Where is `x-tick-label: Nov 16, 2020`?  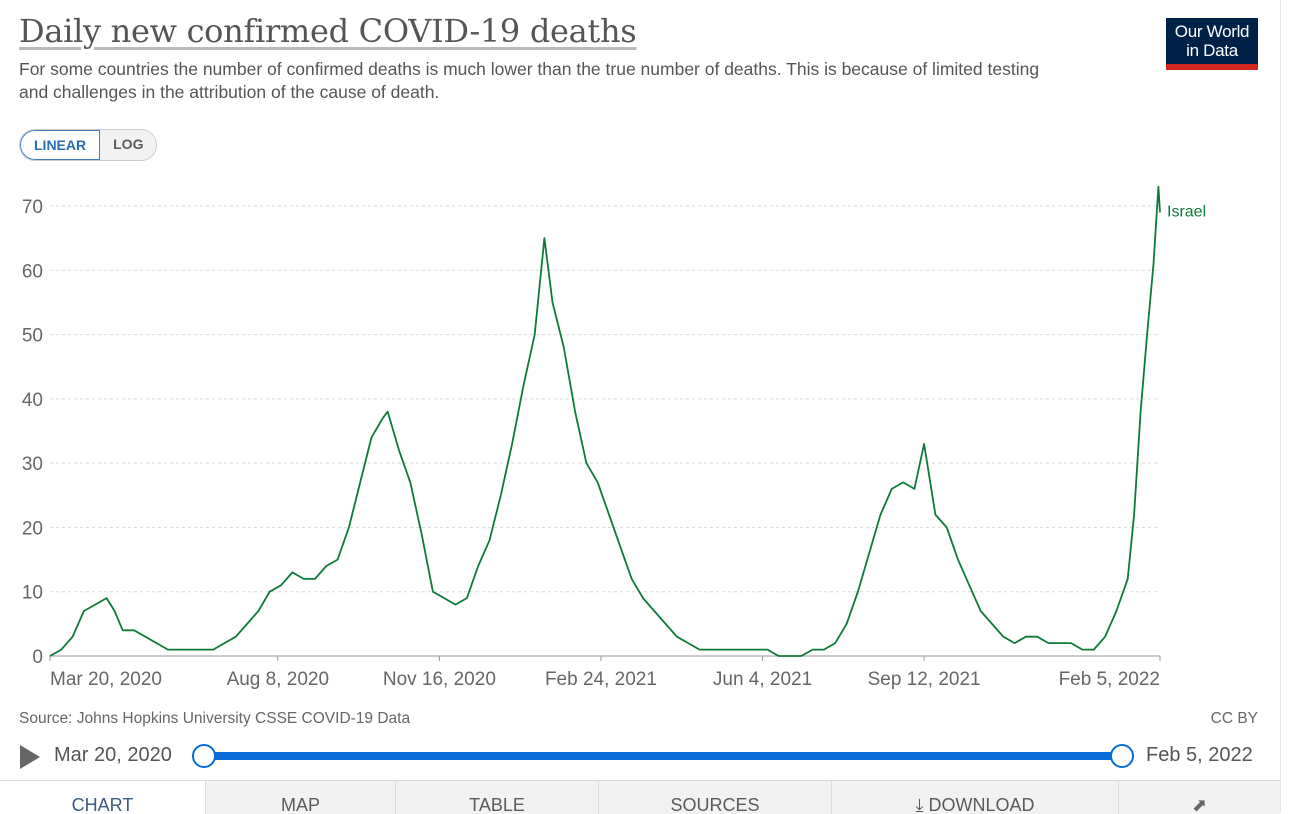
x-tick-label: Nov 16, 2020 is located at coordinates (439, 679).